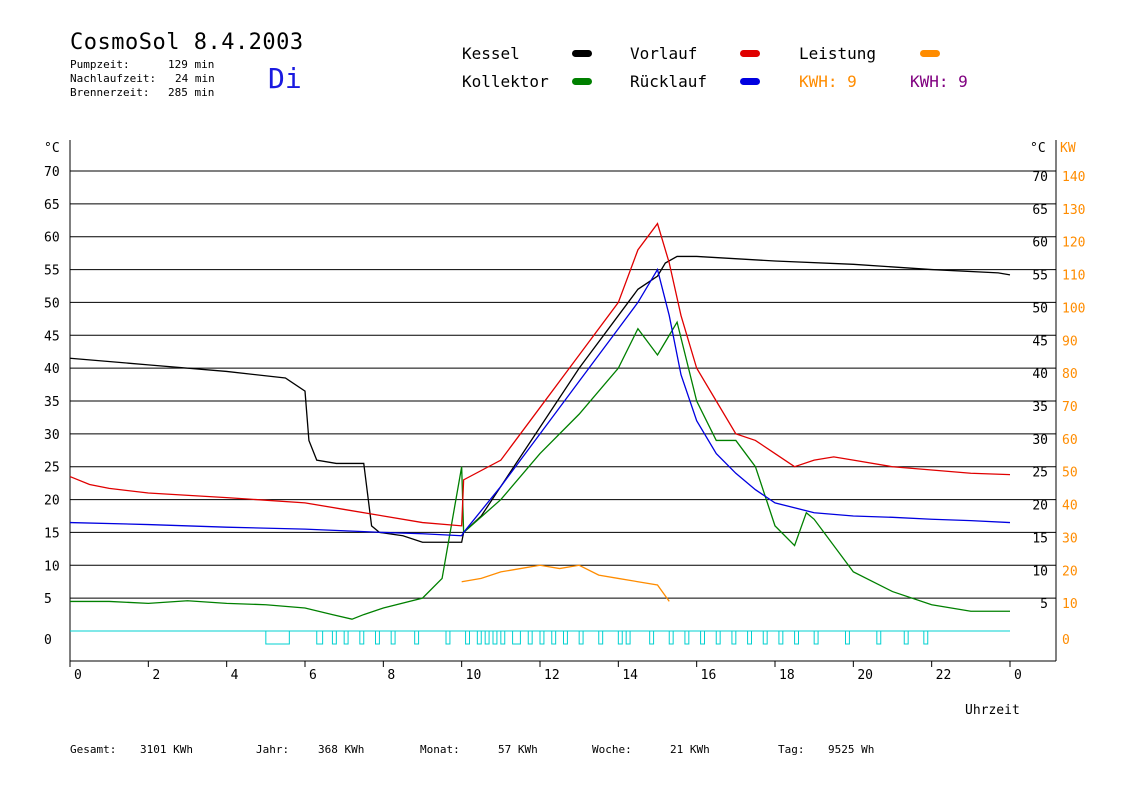 The width and height of the screenshot is (1148, 812). What do you see at coordinates (52, 369) in the screenshot?
I see `y-tick-label: 40` at bounding box center [52, 369].